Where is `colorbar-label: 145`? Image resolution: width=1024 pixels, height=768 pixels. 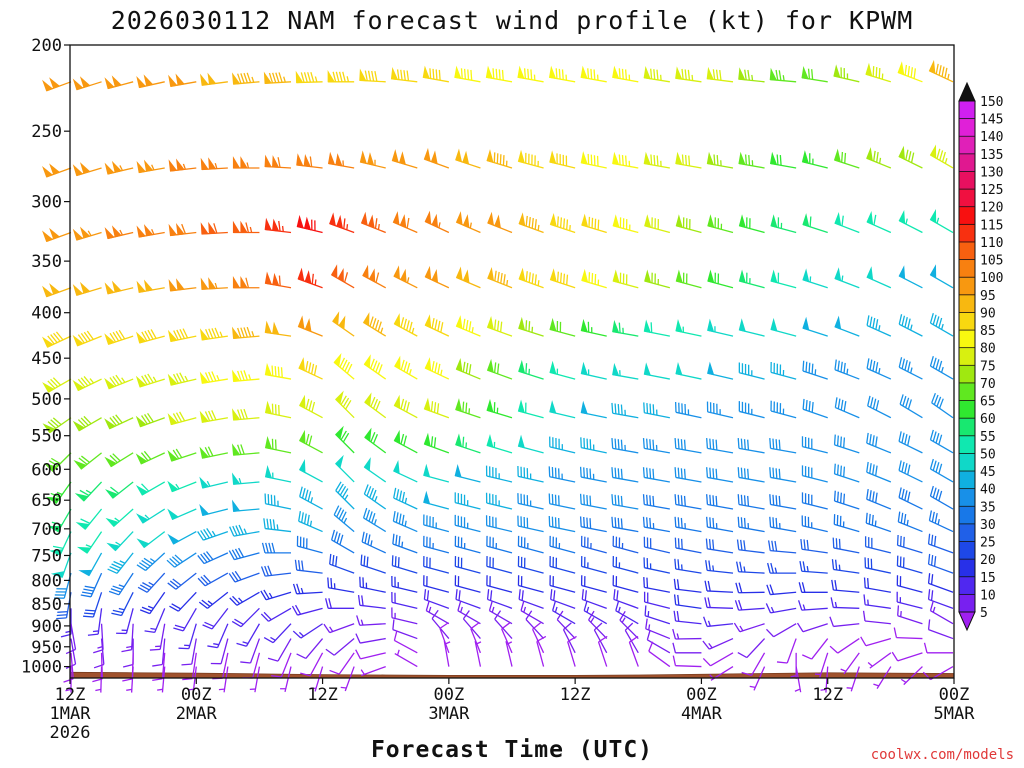 colorbar-label: 145 is located at coordinates (991, 120).